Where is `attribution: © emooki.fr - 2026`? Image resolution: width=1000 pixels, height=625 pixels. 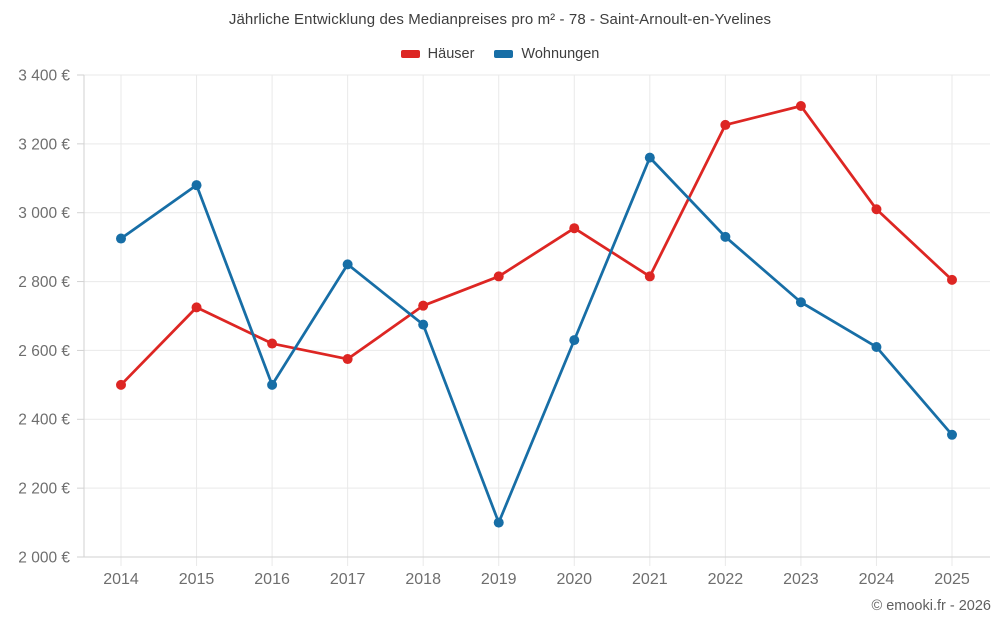 attribution: © emooki.fr - 2026 is located at coordinates (931, 606).